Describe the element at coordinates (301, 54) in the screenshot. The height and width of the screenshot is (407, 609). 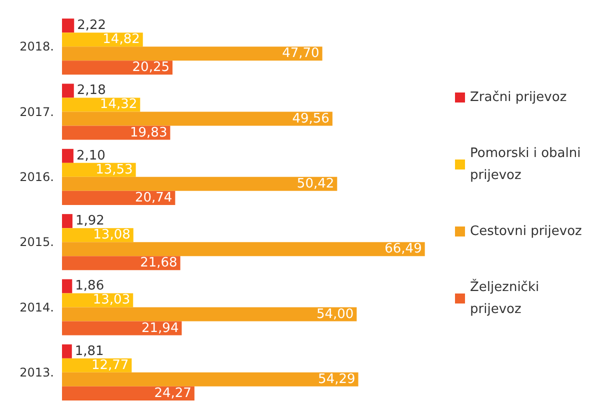
I see `data-label: 47,70` at that location.